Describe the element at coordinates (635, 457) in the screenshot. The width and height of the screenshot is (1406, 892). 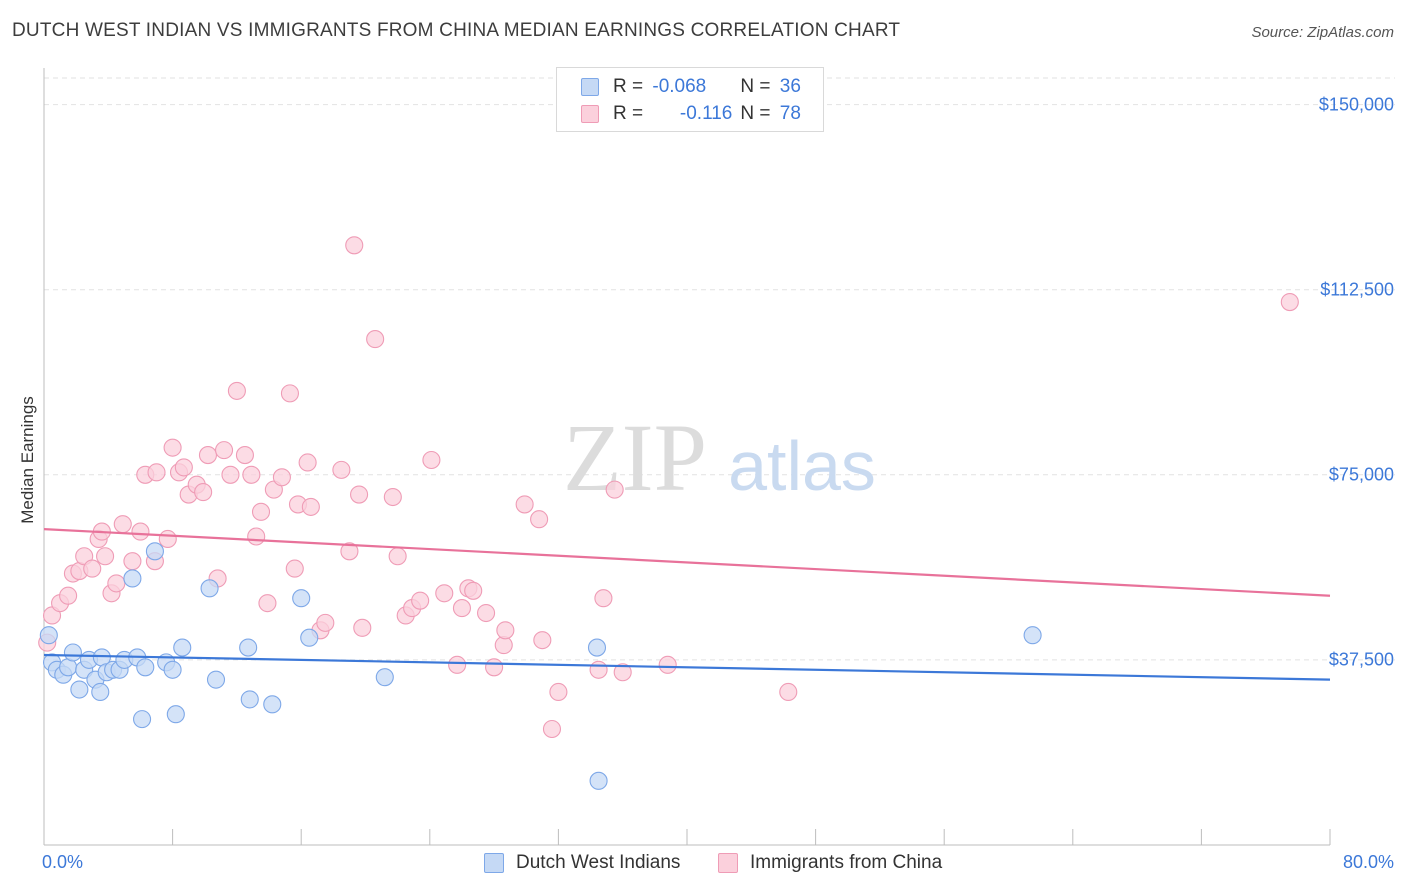
I see `watermark-zip: ZIP` at that location.